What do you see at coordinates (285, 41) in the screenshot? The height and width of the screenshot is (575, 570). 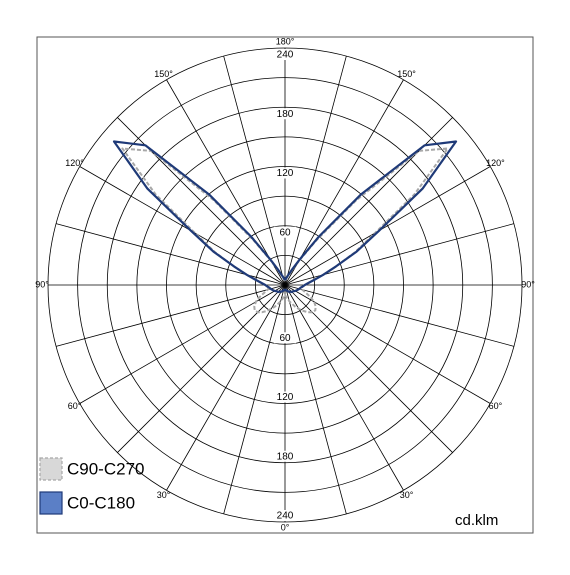 I see `angle-tick-label: 180°` at bounding box center [285, 41].